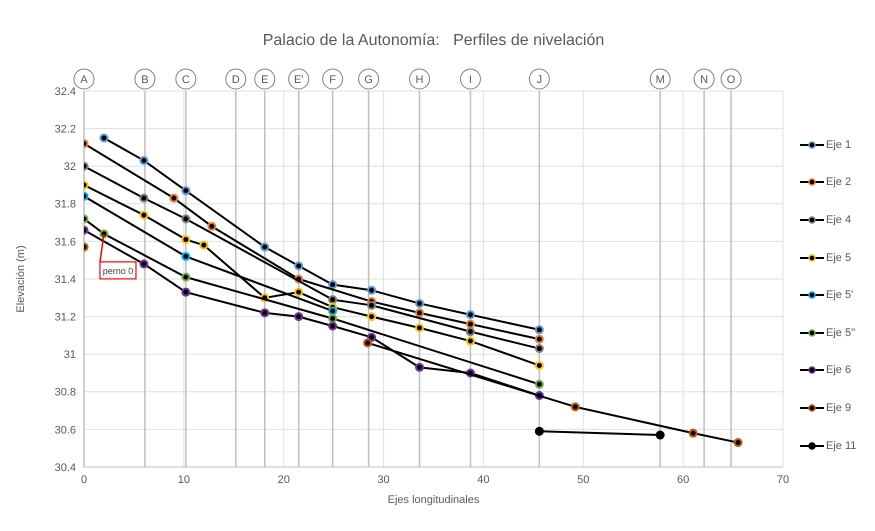 Image resolution: width=875 pixels, height=531 pixels. Describe the element at coordinates (65, 280) in the screenshot. I see `y-tick-label: 31.4` at that location.